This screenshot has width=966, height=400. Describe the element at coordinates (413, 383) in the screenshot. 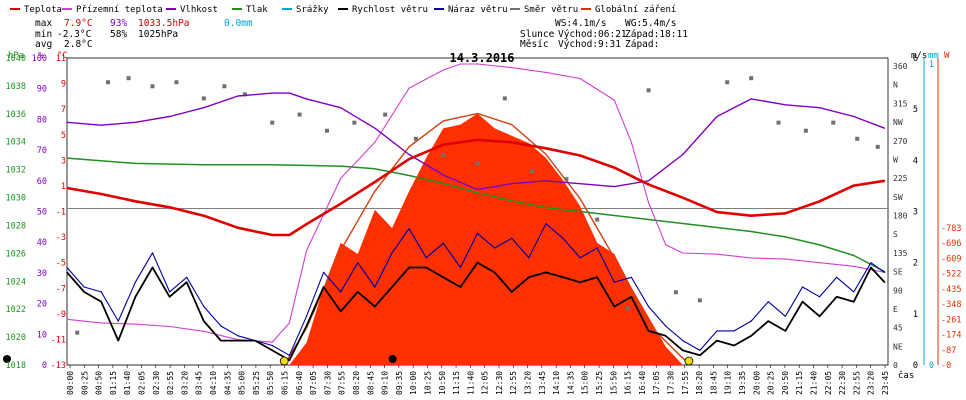

I see `x-tick-label: 10:00` at that location.